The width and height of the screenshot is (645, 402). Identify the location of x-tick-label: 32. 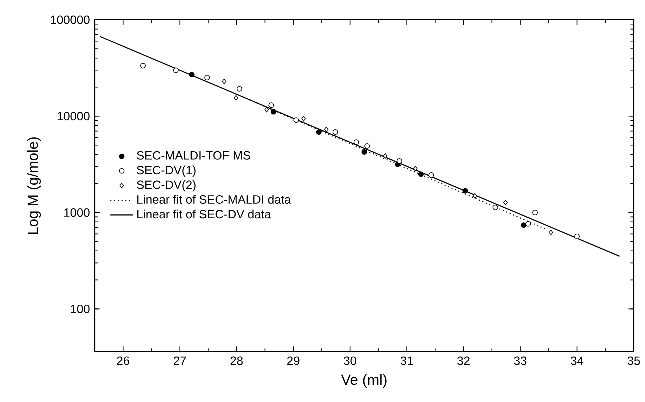
(464, 361).